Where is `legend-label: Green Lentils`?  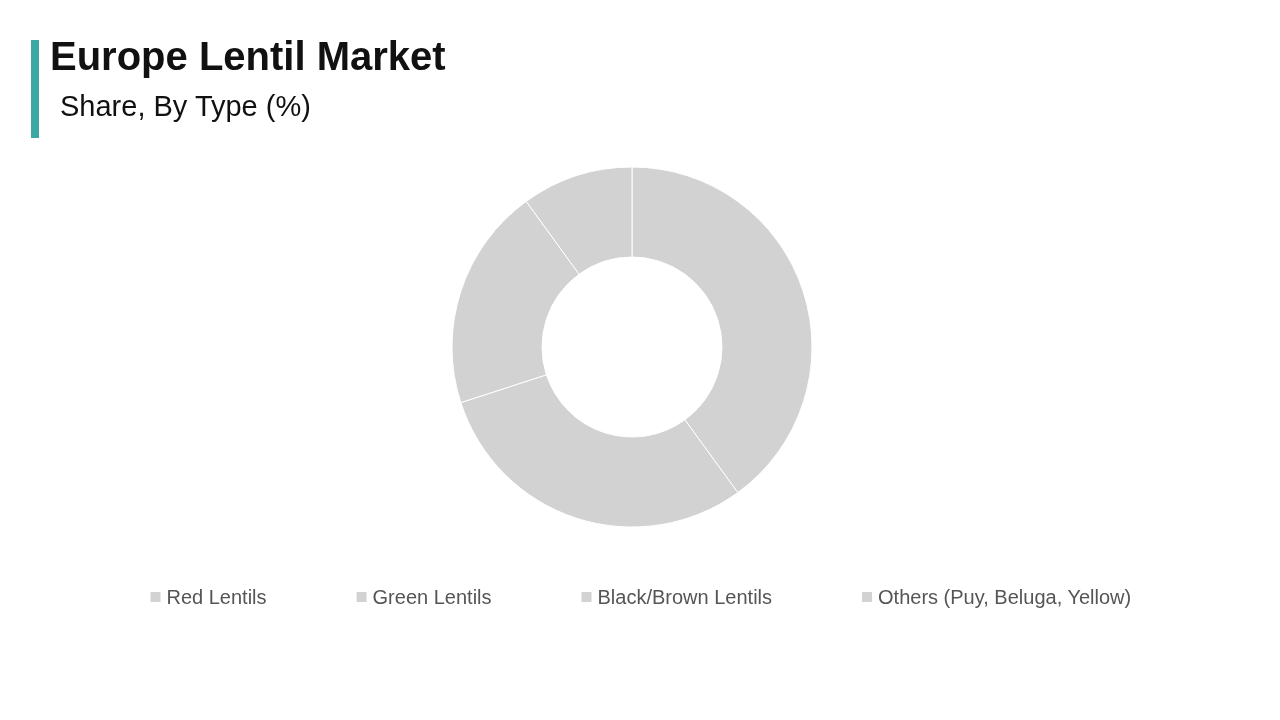 legend-label: Green Lentils is located at coordinates (432, 597).